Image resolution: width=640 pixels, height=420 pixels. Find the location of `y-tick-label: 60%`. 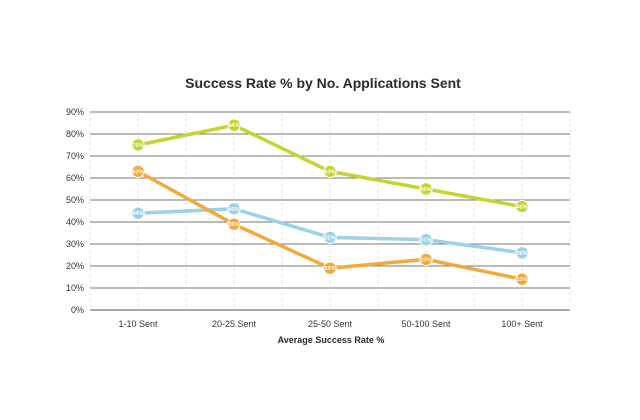

y-tick-label: 60% is located at coordinates (75, 178).